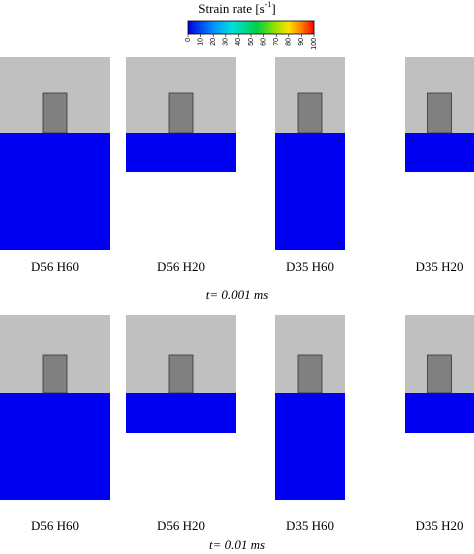  Describe the element at coordinates (200, 42) in the screenshot. I see `colorbar-tick-label: 10` at that location.